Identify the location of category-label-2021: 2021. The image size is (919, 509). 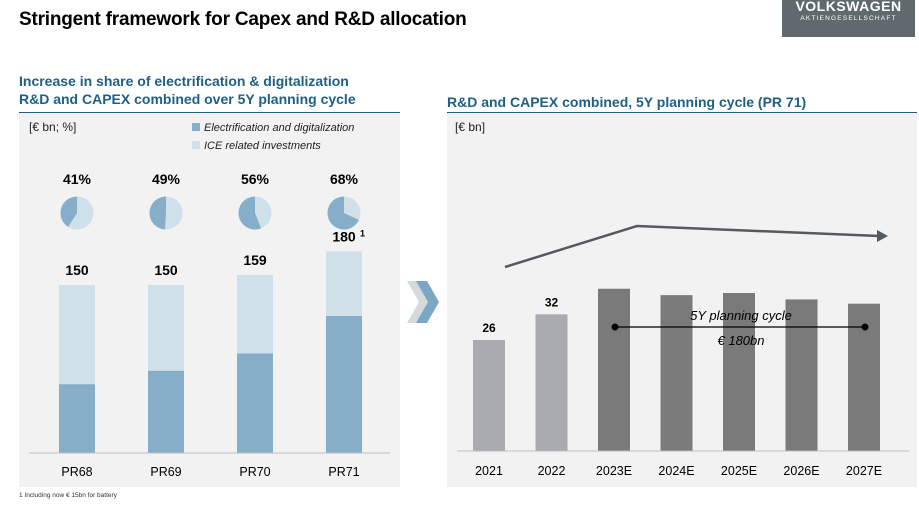
(489, 471).